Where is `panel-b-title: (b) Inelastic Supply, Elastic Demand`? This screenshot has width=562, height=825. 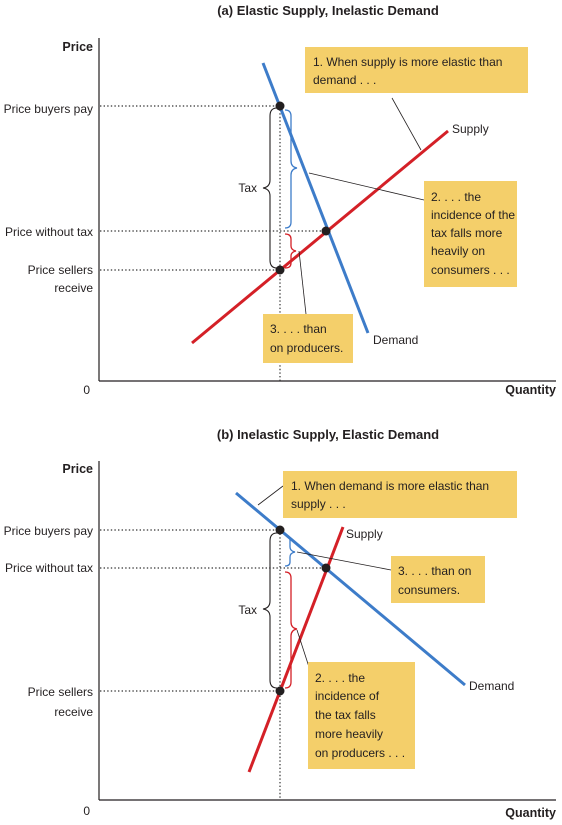 panel-b-title: (b) Inelastic Supply, Elastic Demand is located at coordinates (328, 434).